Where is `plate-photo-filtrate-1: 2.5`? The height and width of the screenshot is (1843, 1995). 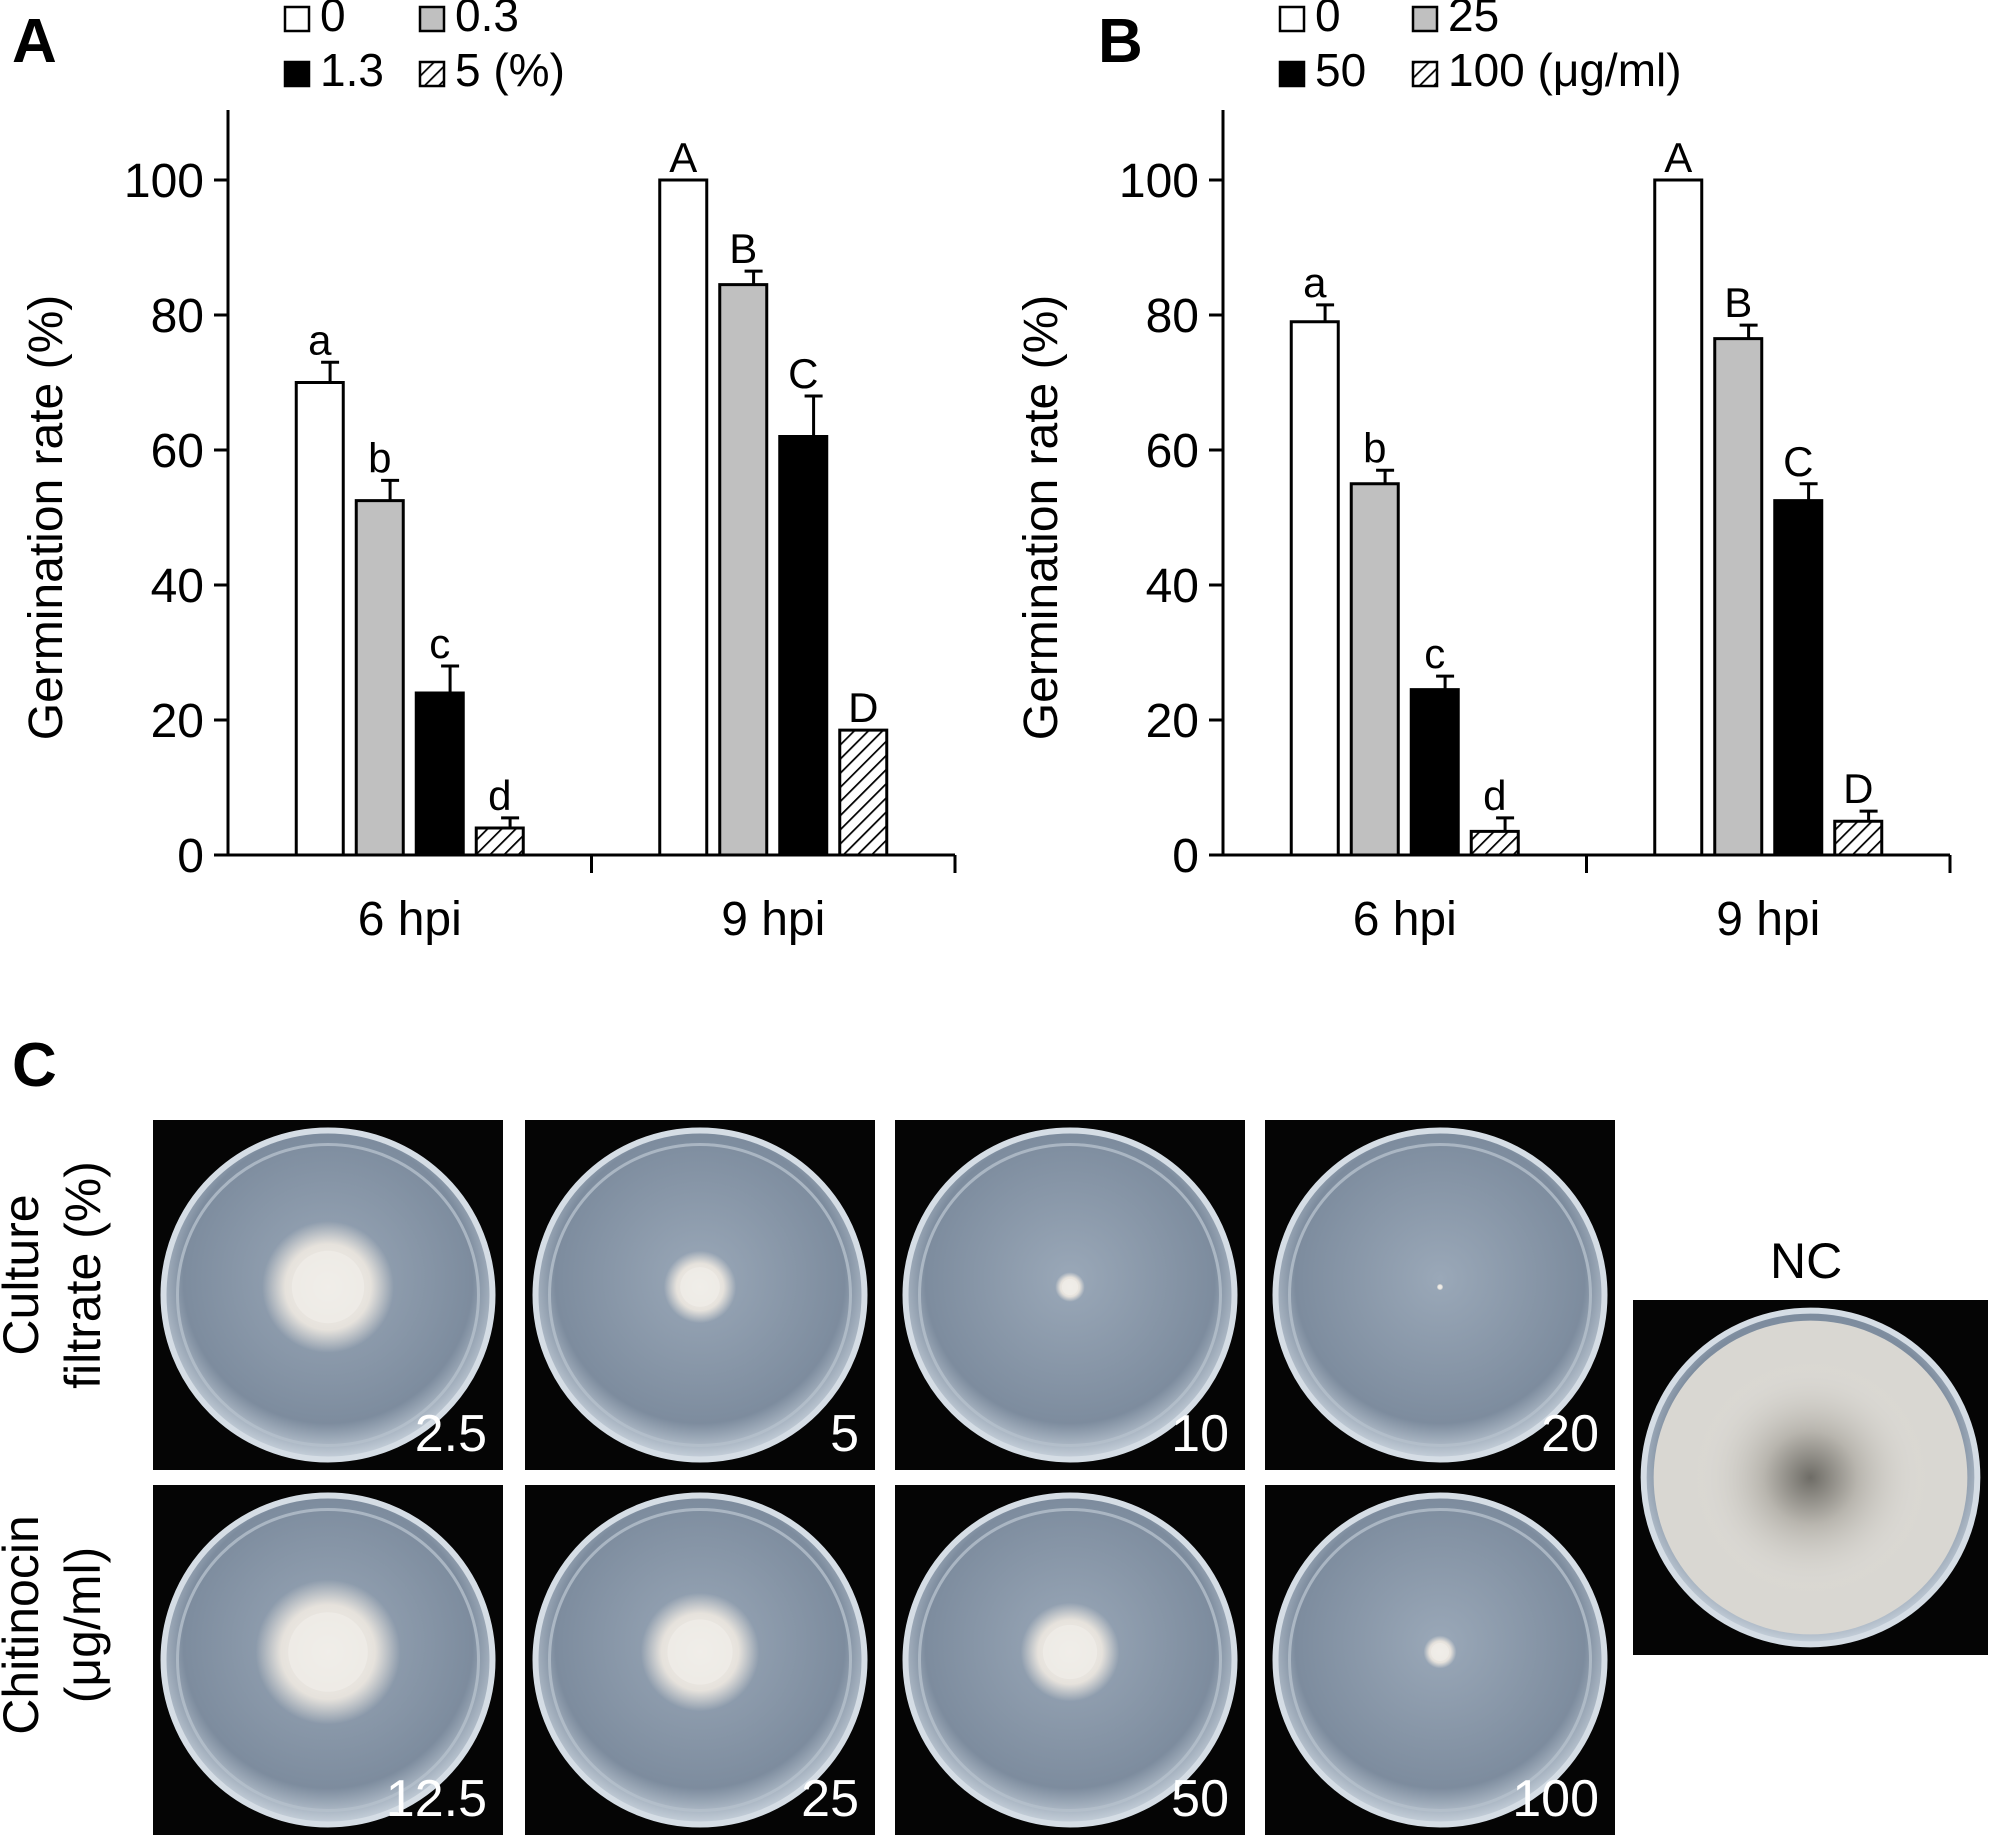 plate-photo-filtrate-1: 2.5 is located at coordinates (328, 1295).